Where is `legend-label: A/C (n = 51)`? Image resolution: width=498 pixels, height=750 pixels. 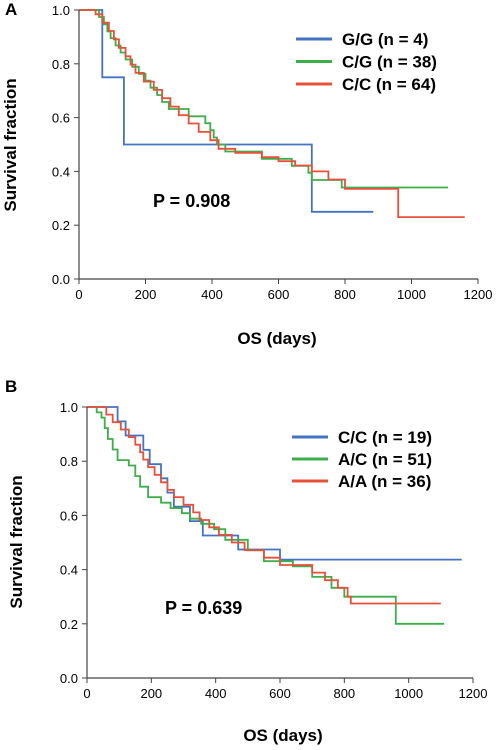
legend-label: A/C (n = 51) is located at coordinates (385, 459).